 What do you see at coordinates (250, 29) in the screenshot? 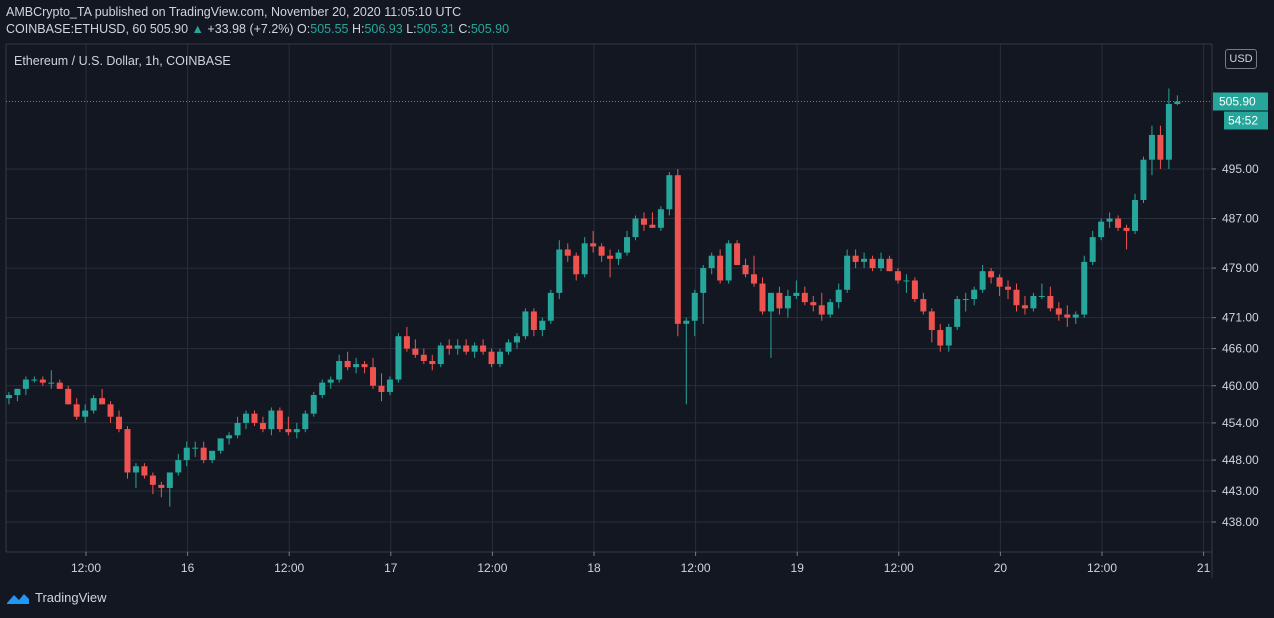
I see `price-change: +33.98 (+7.2%)` at bounding box center [250, 29].